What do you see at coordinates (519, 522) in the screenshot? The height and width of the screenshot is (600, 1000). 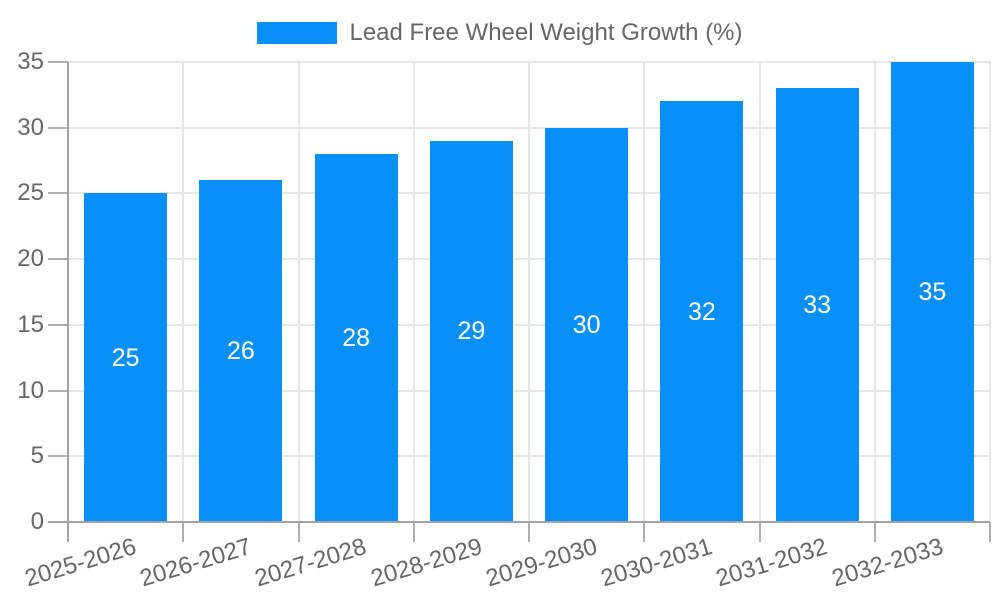 I see `x-axis-line` at bounding box center [519, 522].